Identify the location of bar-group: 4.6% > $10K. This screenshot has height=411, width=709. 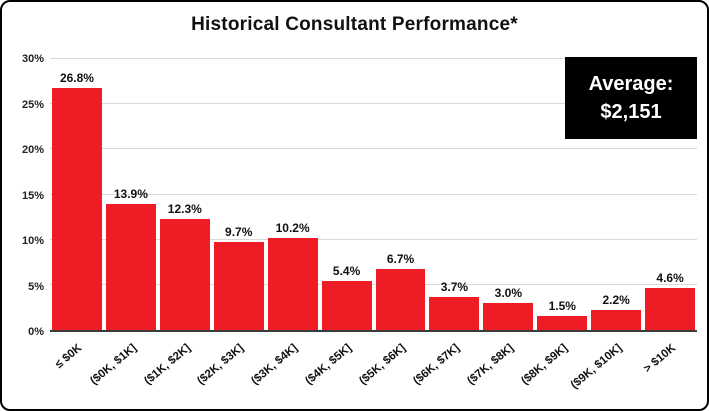
(668, 217).